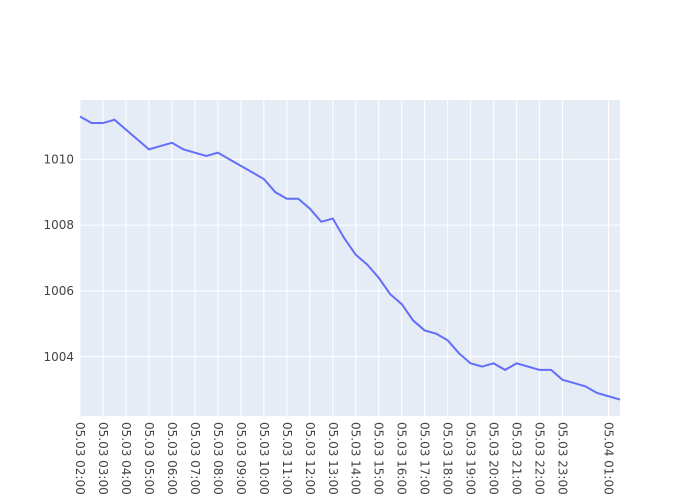  What do you see at coordinates (563, 458) in the screenshot?
I see `x-tick-label: 05.03 23:00` at bounding box center [563, 458].